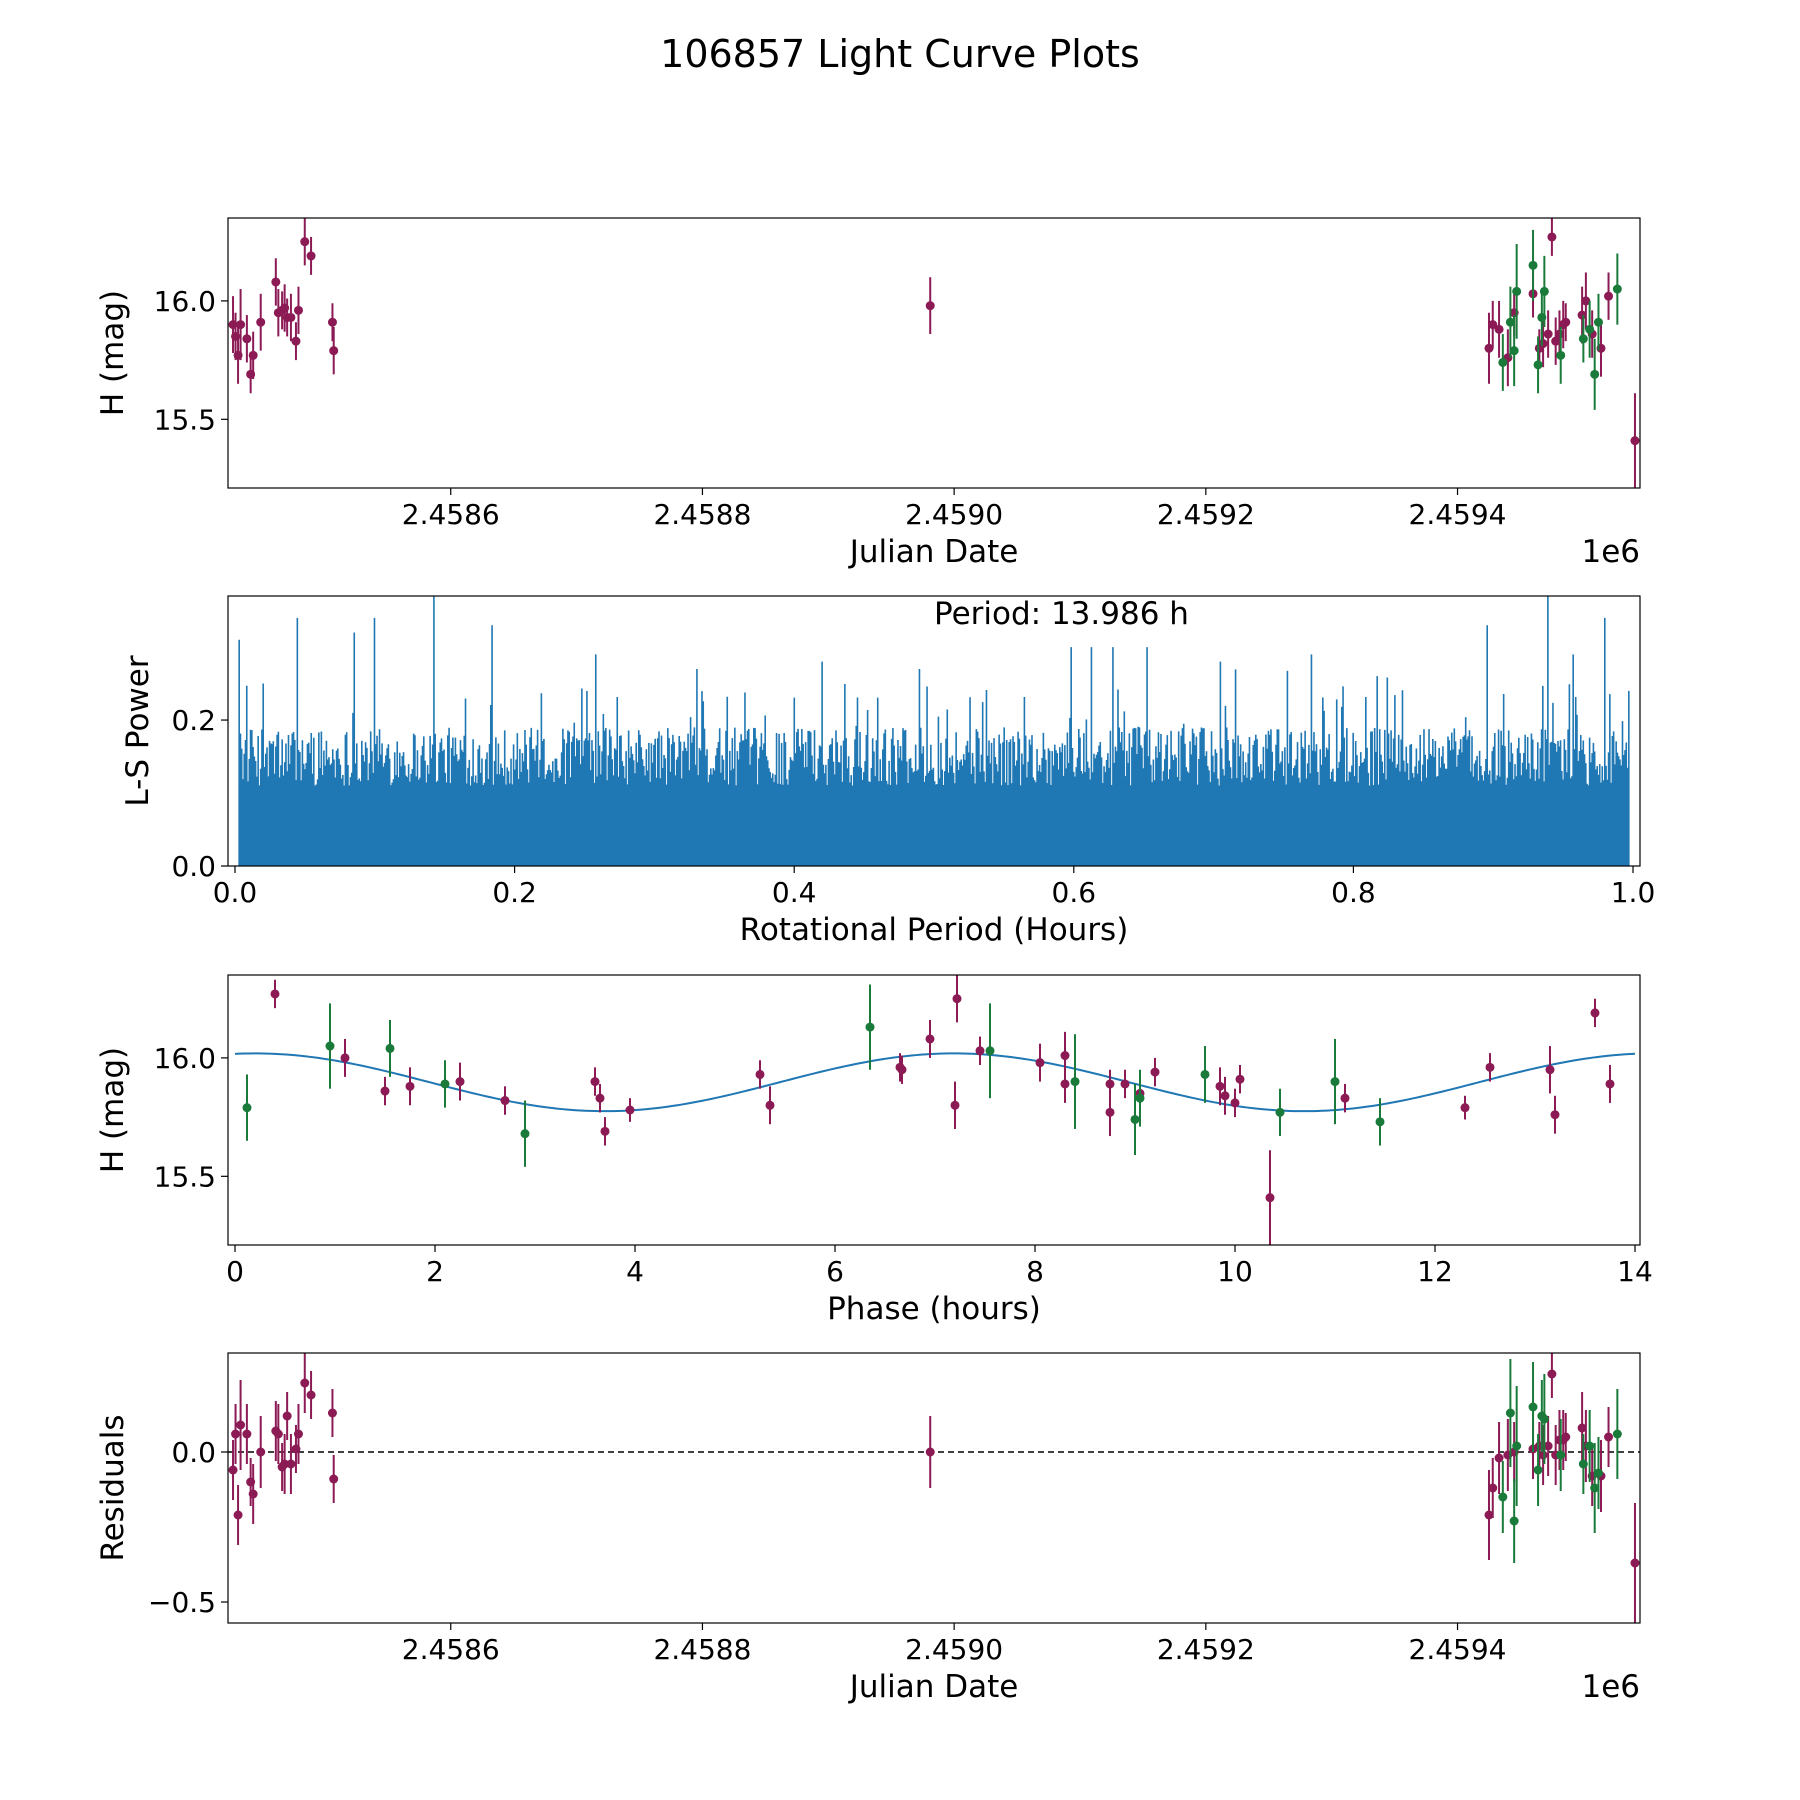 The height and width of the screenshot is (1800, 1800). Describe the element at coordinates (1061, 614) in the screenshot. I see `period-annotation: Period: 13.986 h` at that location.